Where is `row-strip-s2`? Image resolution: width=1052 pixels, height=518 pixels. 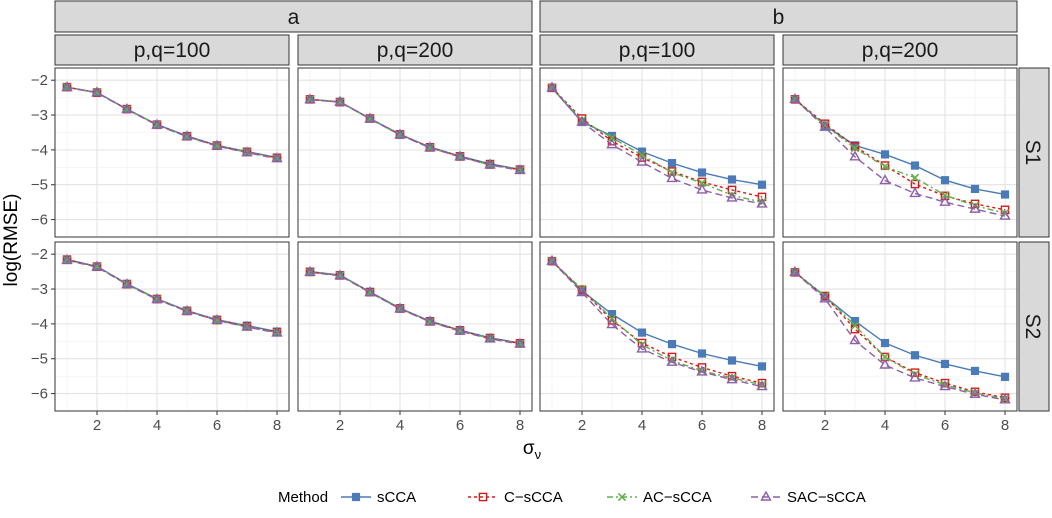
row-strip-s2 is located at coordinates (1034, 326).